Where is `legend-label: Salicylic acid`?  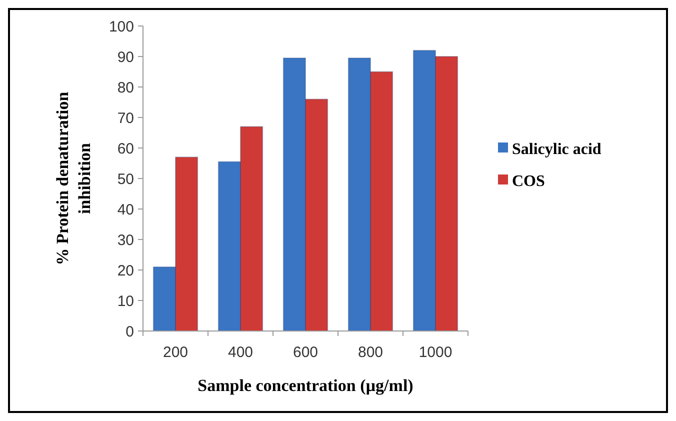 legend-label: Salicylic acid is located at coordinates (557, 149).